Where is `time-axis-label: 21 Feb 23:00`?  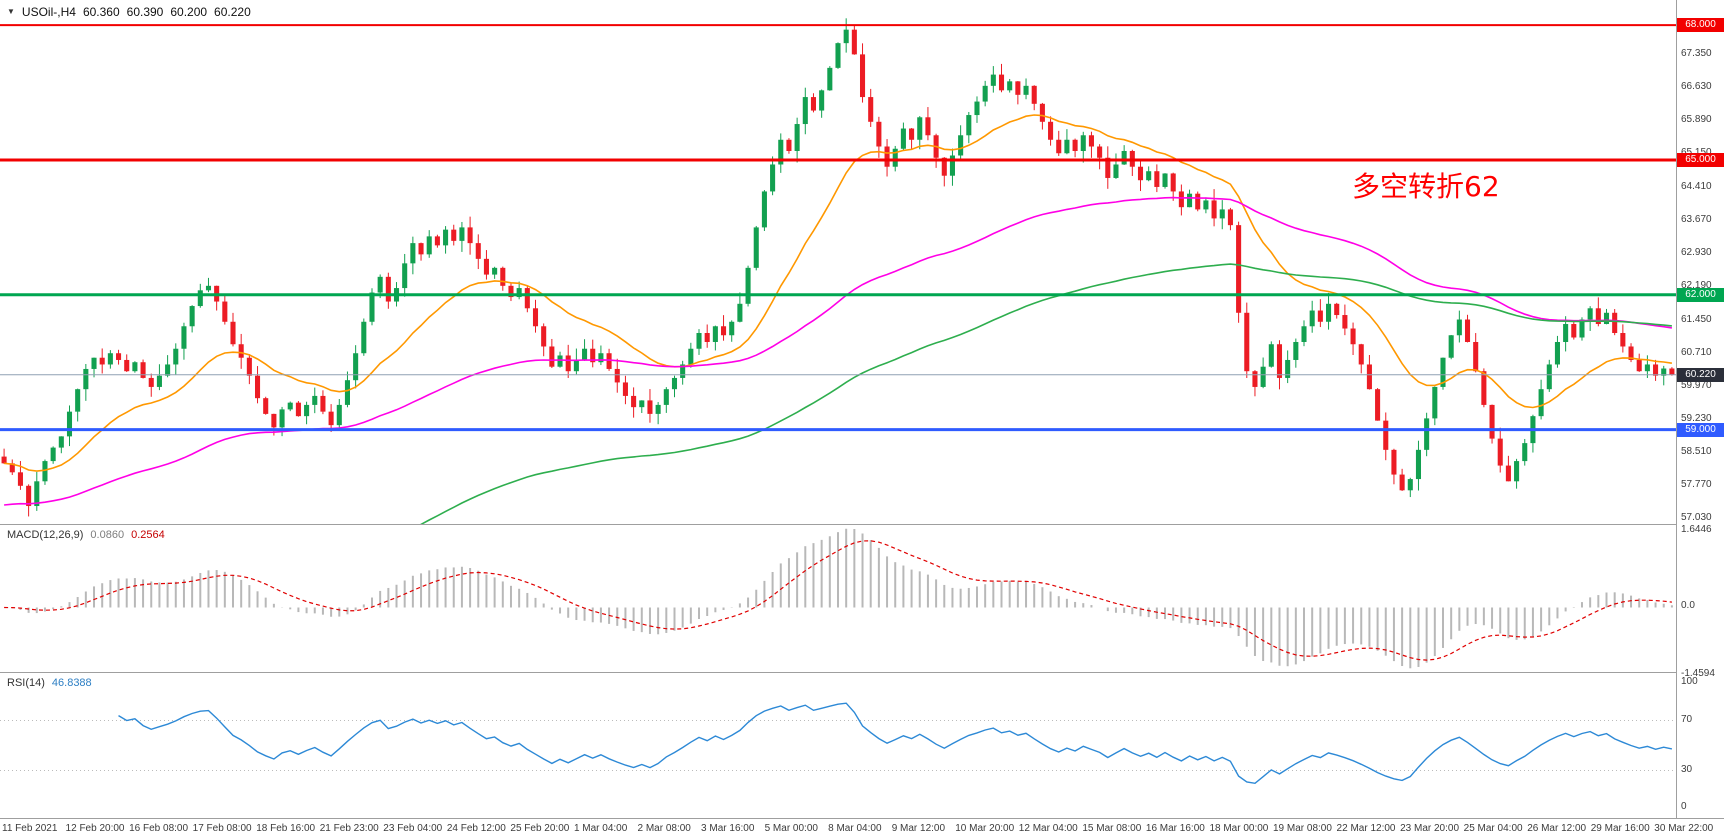
time-axis-label: 21 Feb 23:00 is located at coordinates (349, 828).